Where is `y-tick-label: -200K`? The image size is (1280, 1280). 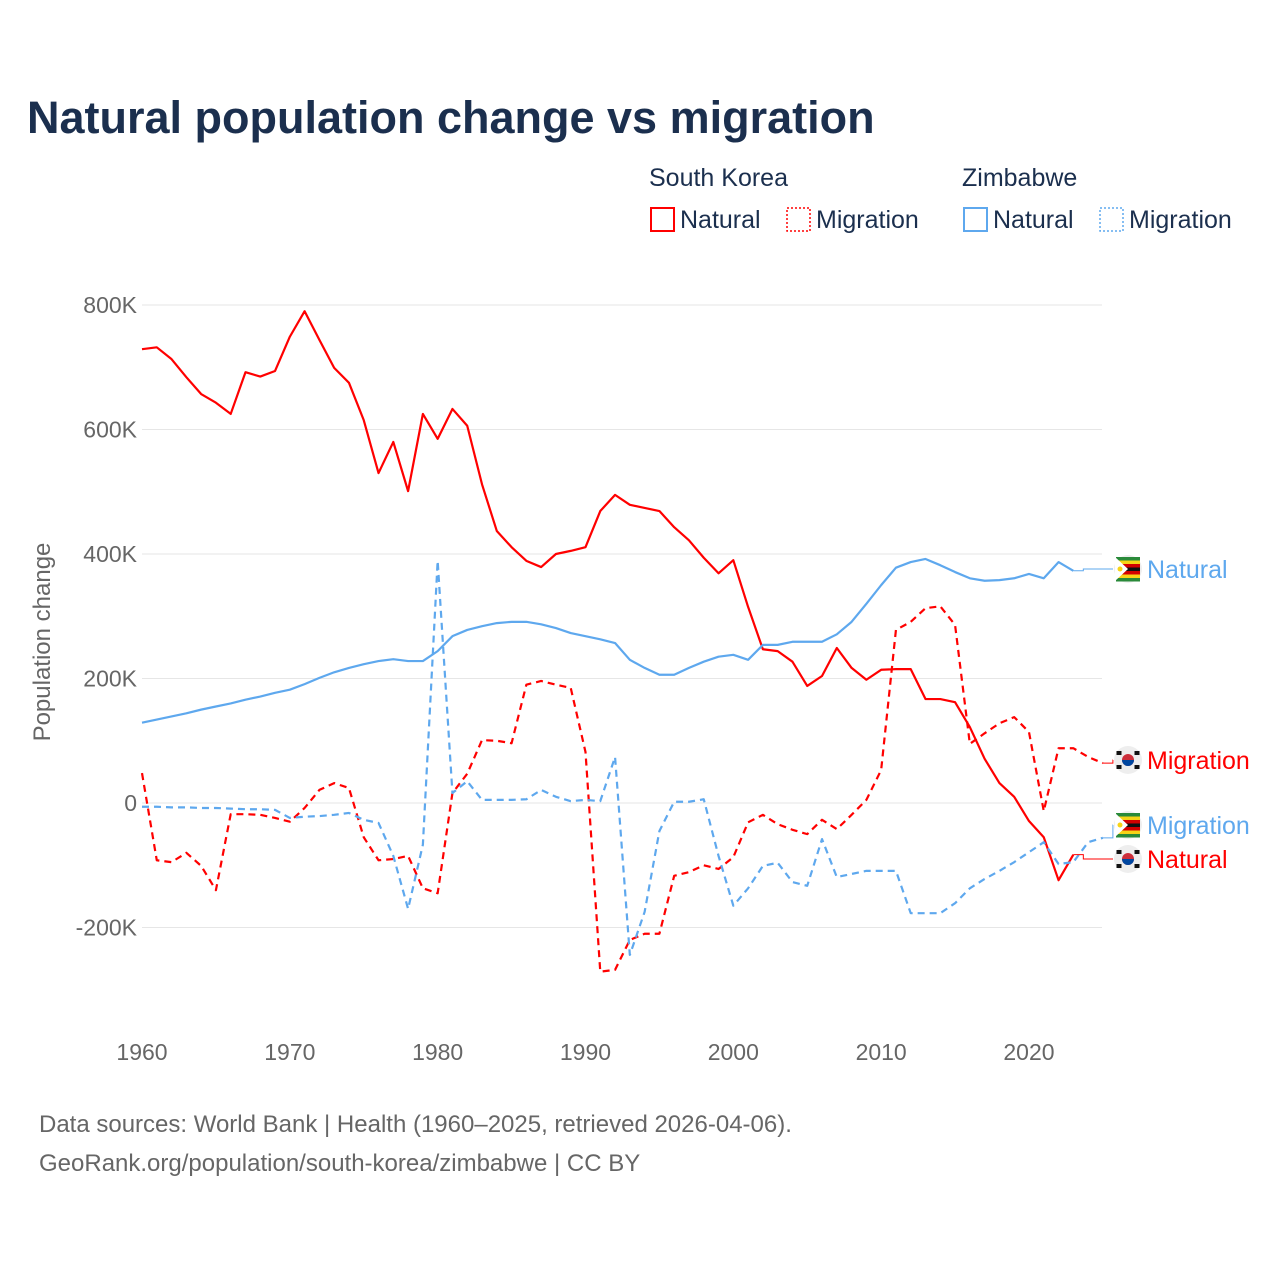
y-tick-label: -200K is located at coordinates (107, 928).